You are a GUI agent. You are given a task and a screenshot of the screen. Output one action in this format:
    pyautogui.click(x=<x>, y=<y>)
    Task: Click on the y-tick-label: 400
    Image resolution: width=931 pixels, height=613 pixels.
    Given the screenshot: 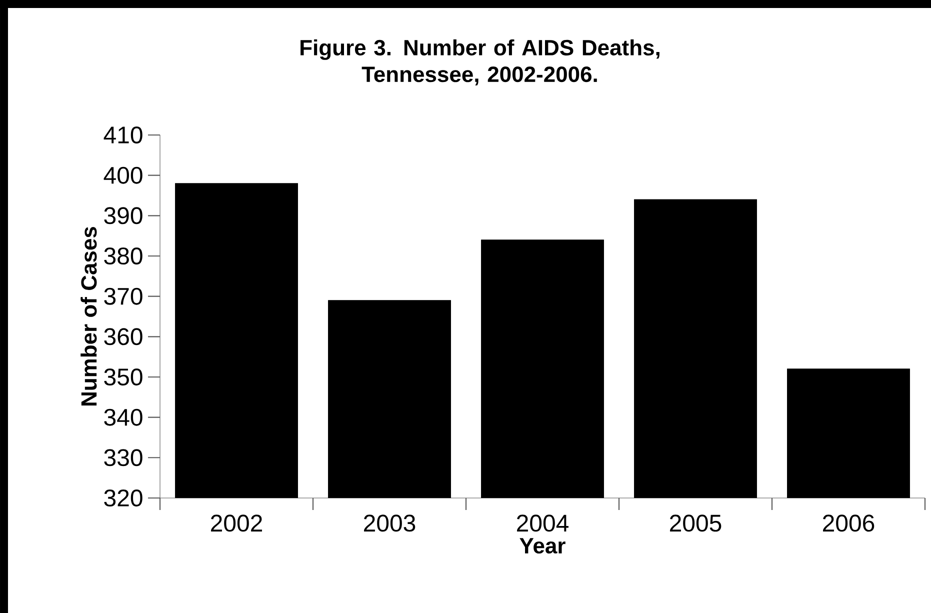 What is the action you would take?
    pyautogui.click(x=123, y=175)
    